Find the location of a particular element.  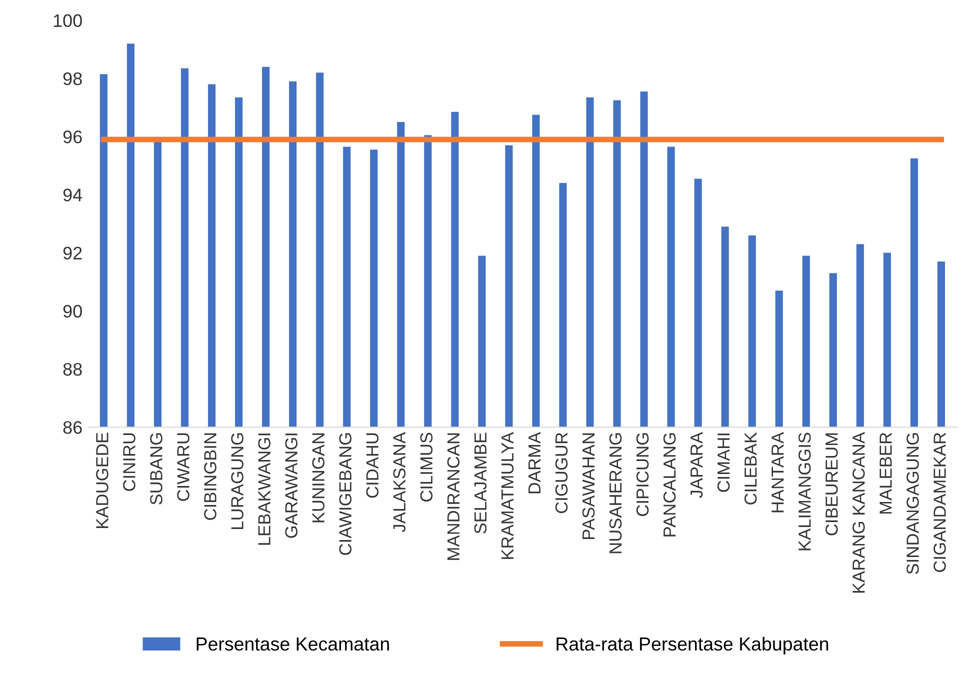

y-tick-label: 100 is located at coordinates (68, 21).